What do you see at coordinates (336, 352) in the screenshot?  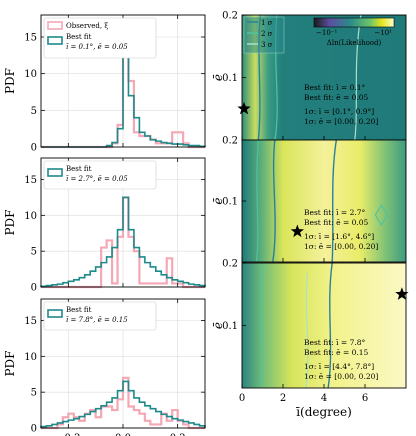 I see `annotation-line: Best fit: ē = 0.15` at bounding box center [336, 352].